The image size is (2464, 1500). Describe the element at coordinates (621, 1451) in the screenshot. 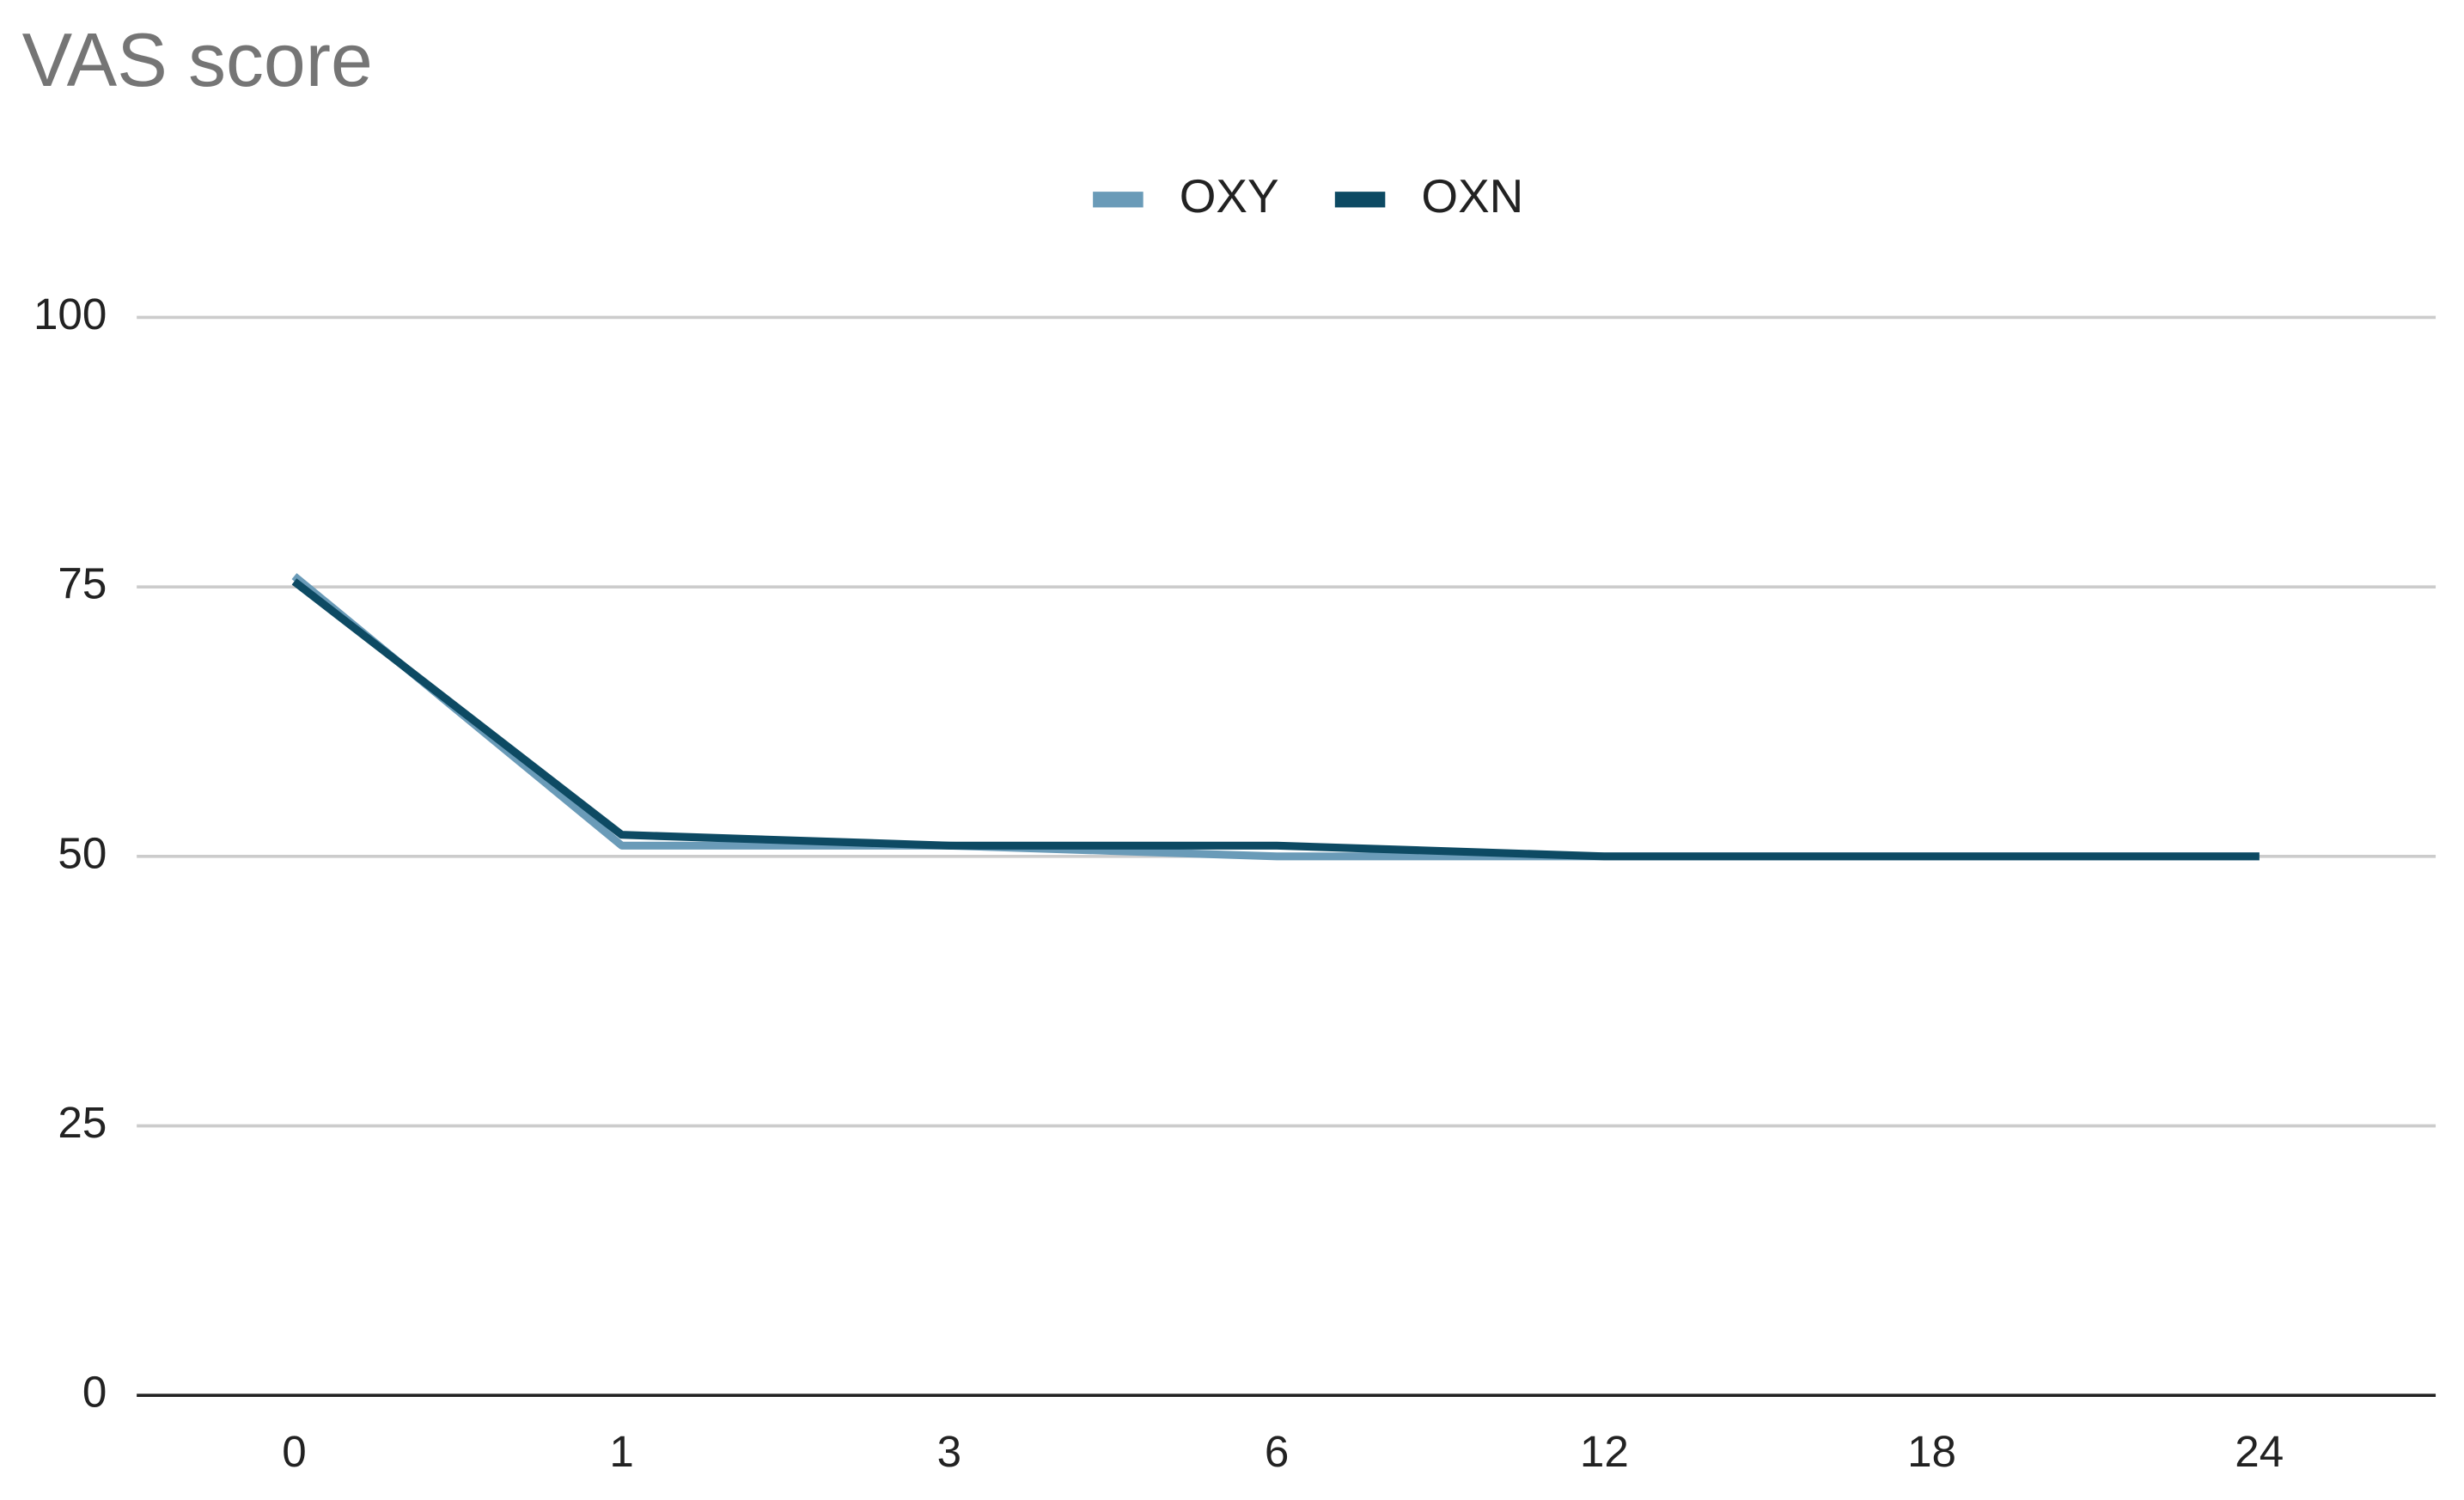

I see `x-tick-label: 1` at that location.